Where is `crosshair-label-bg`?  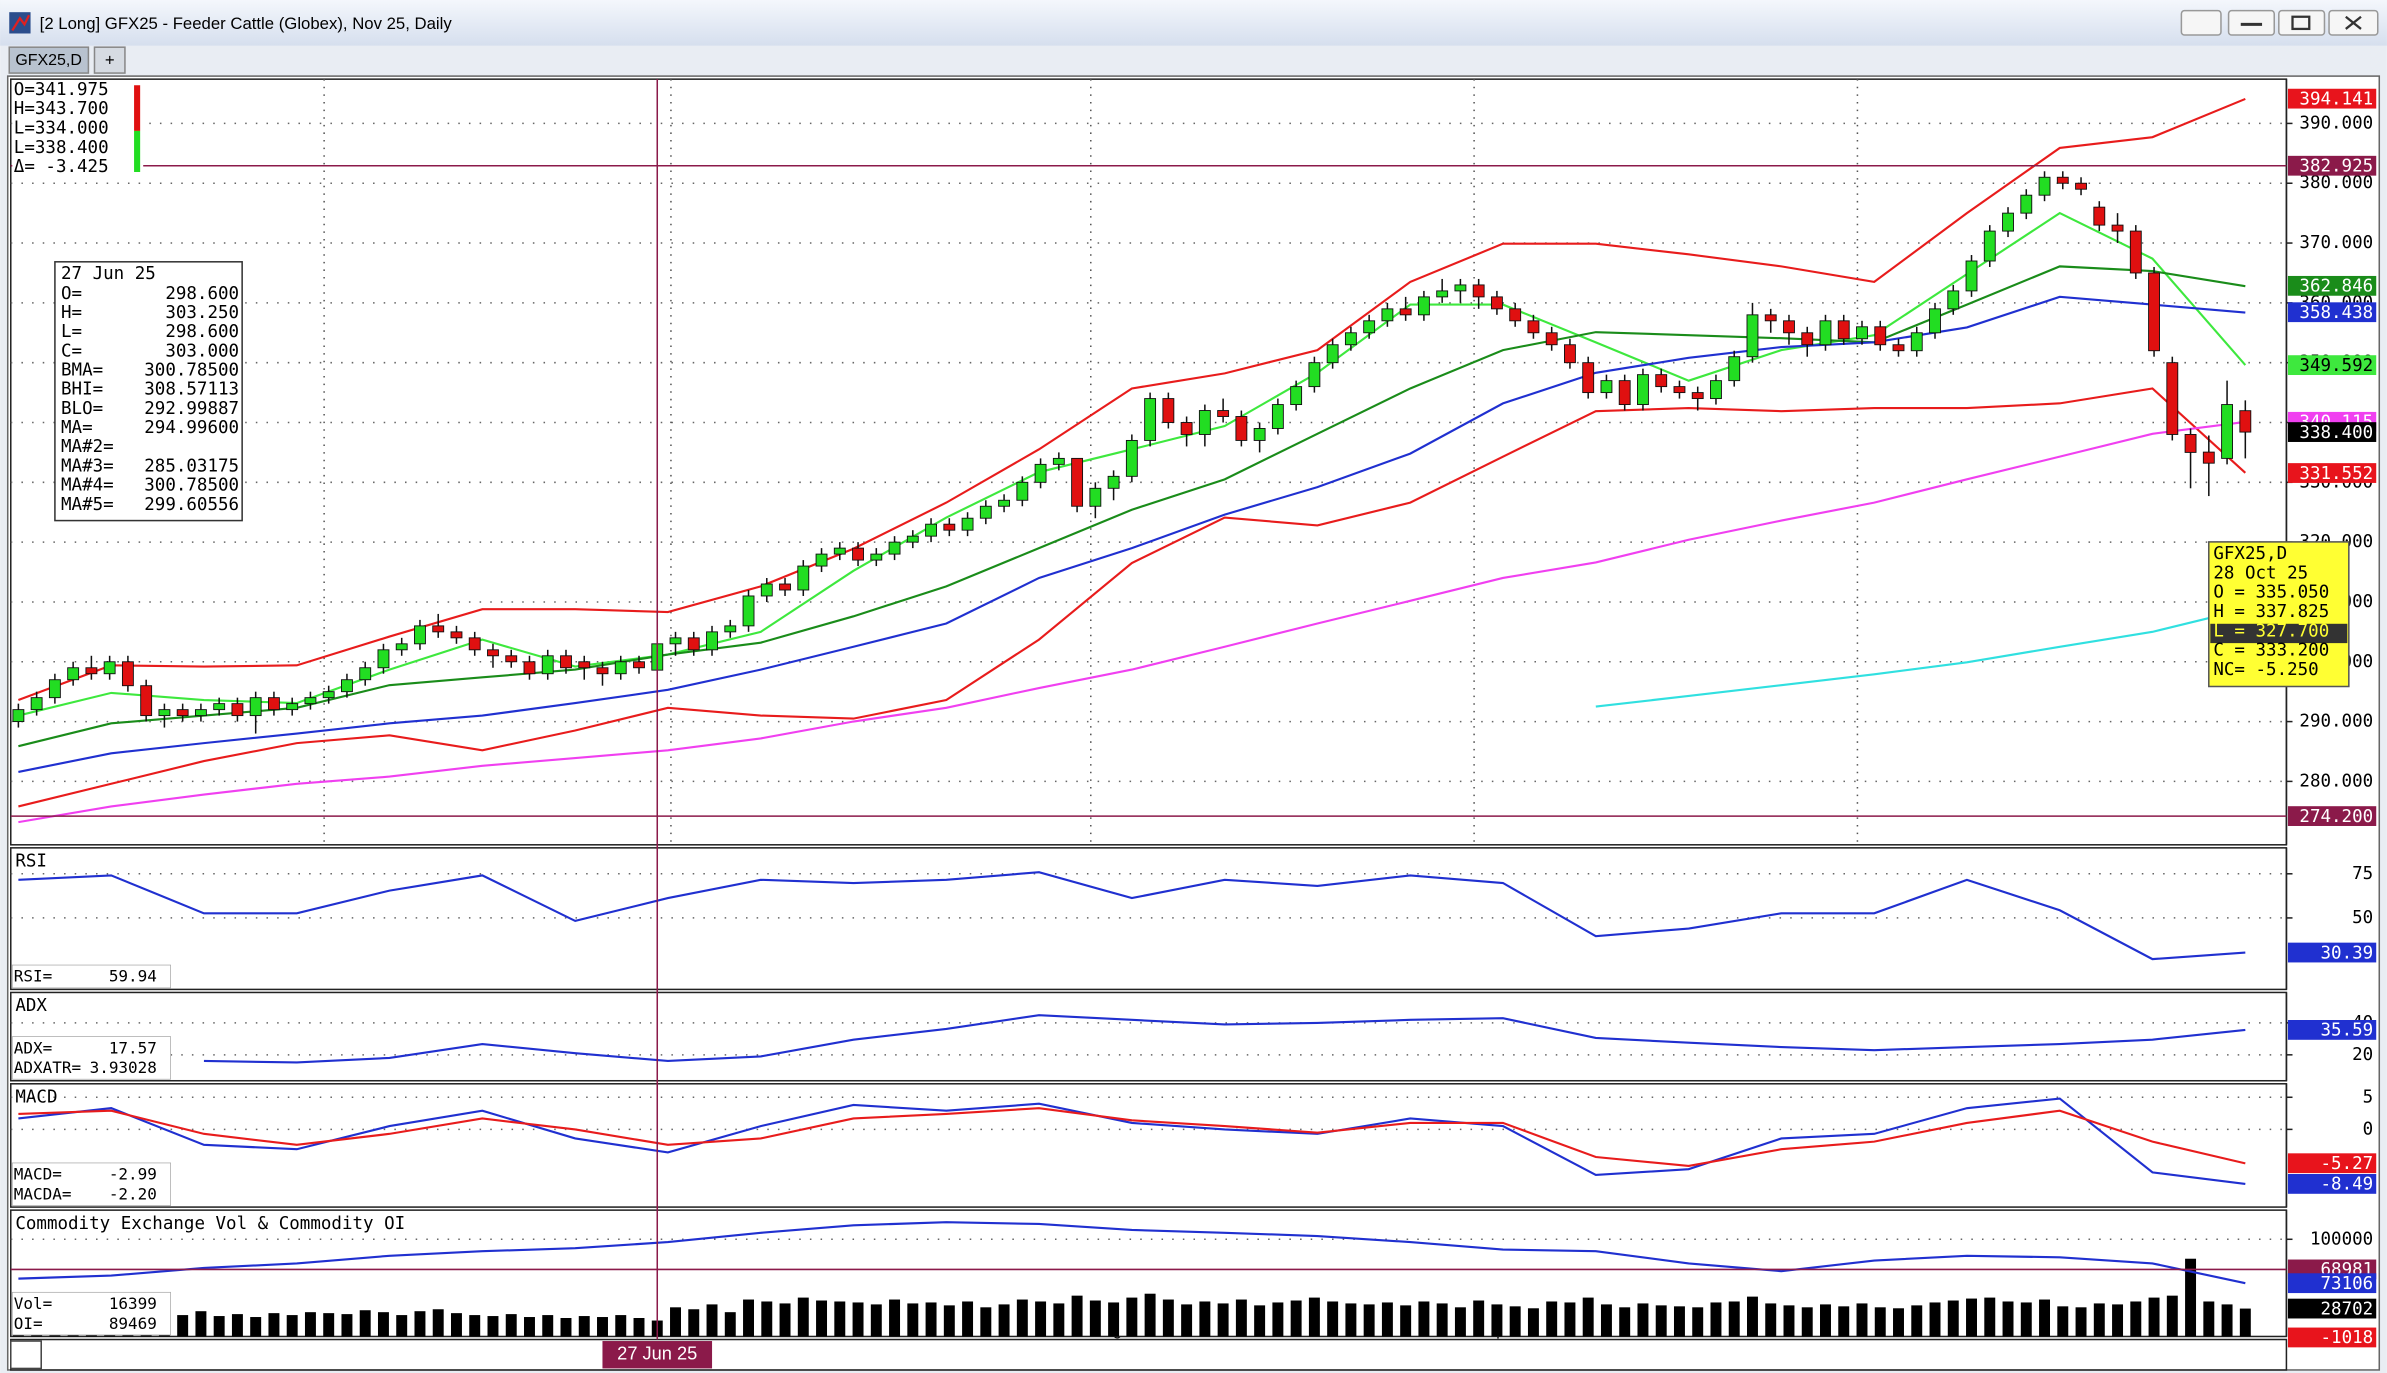
crosshair-label-bg is located at coordinates (657, 1355).